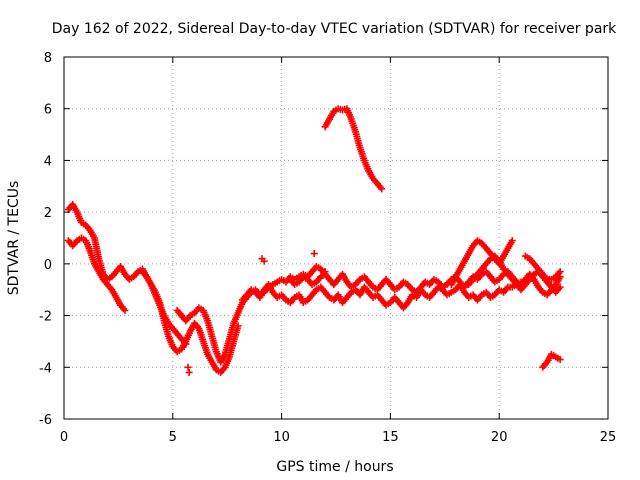  I want to click on y-tick-label: 8, so click(48, 58).